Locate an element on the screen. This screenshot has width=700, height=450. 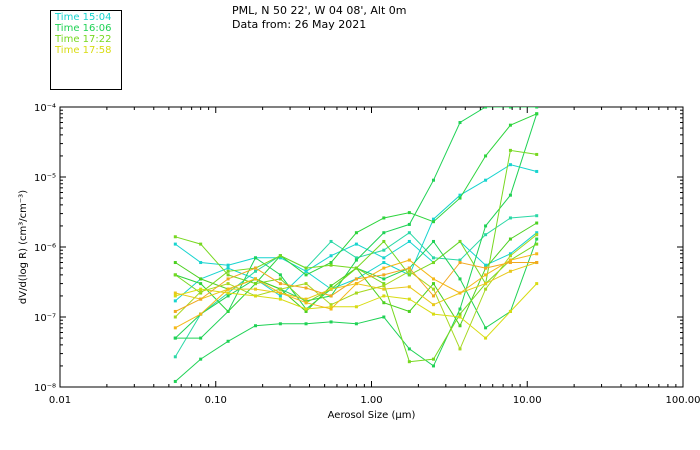
legend-item-2: Time 16:06 is located at coordinates (83, 28).